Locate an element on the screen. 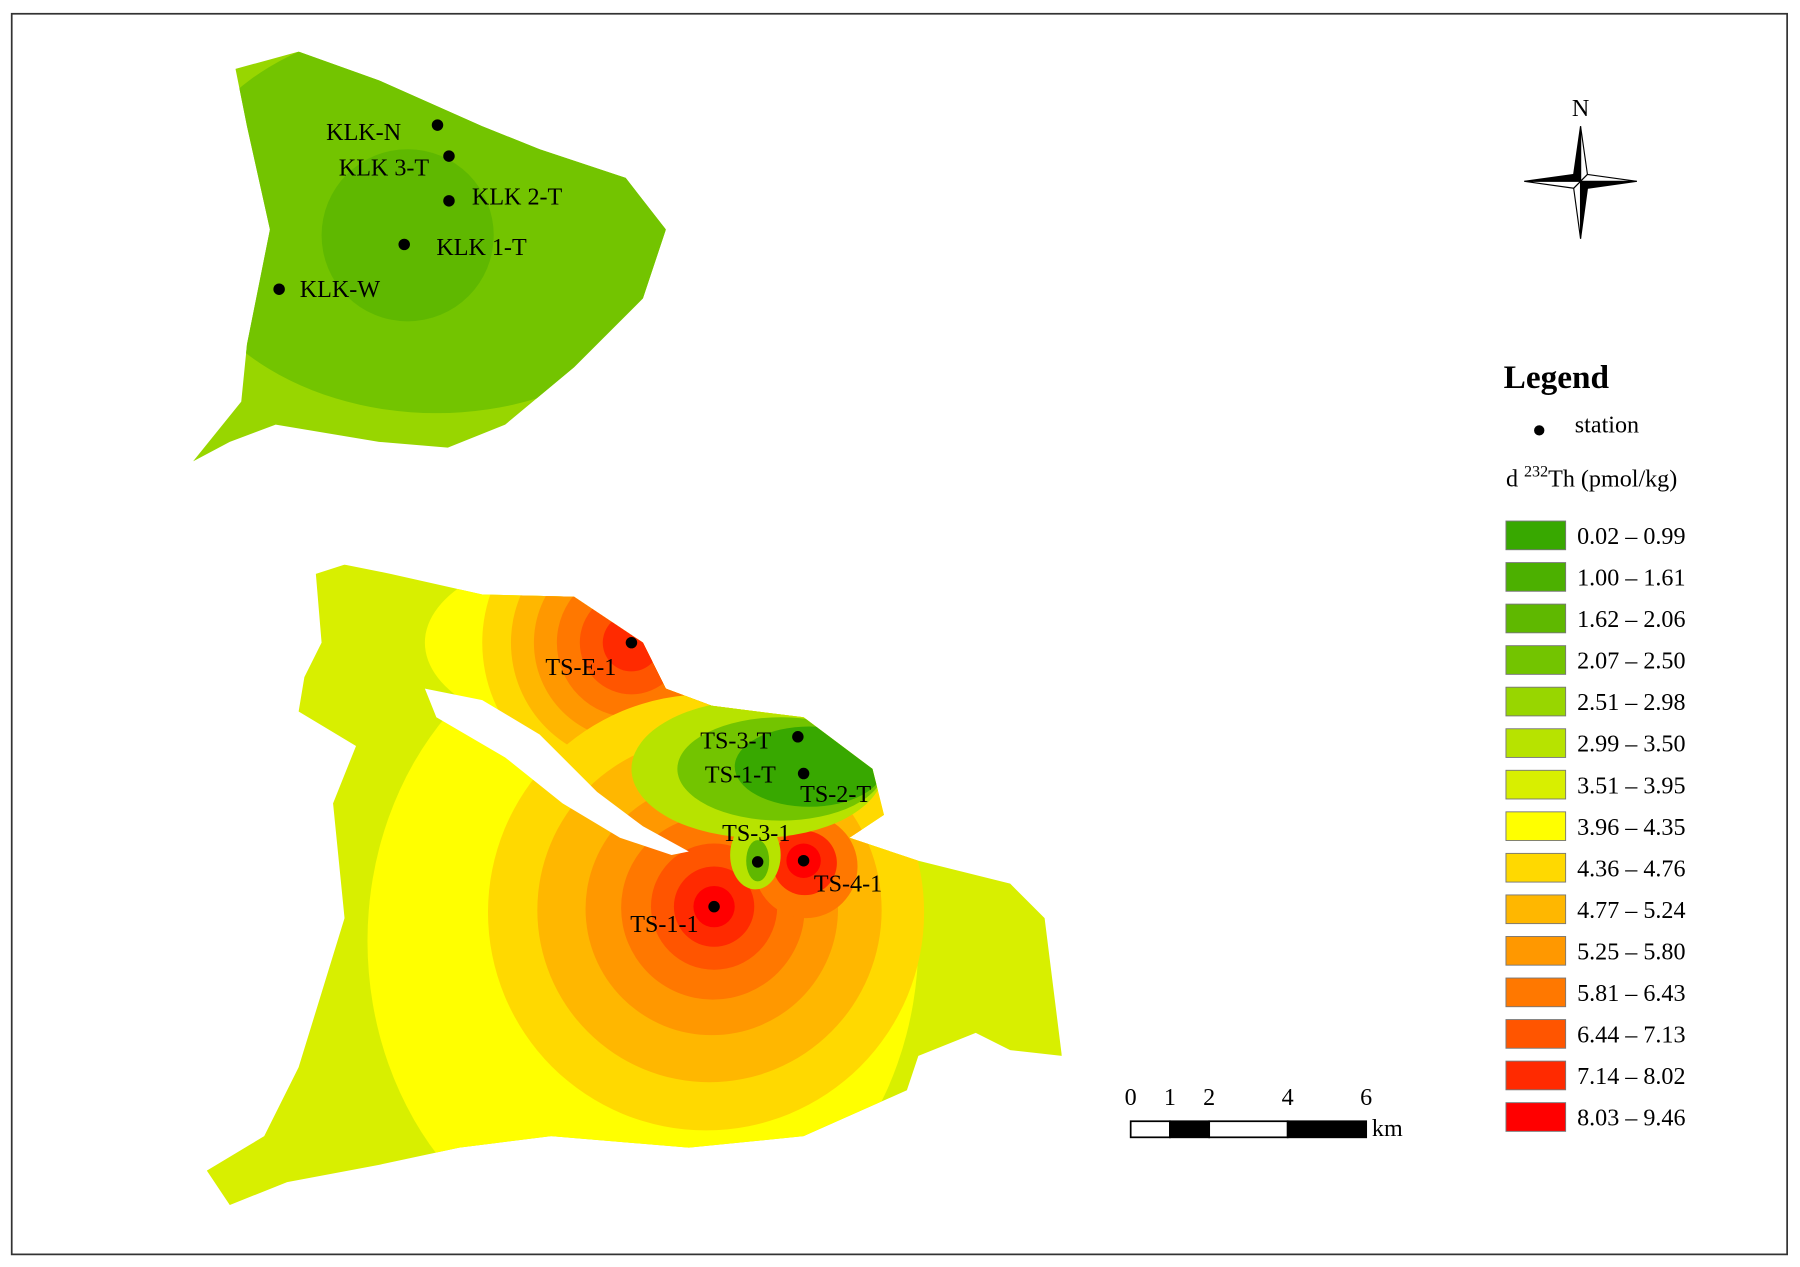 This screenshot has width=1800, height=1267. north-label: N is located at coordinates (1580, 109).